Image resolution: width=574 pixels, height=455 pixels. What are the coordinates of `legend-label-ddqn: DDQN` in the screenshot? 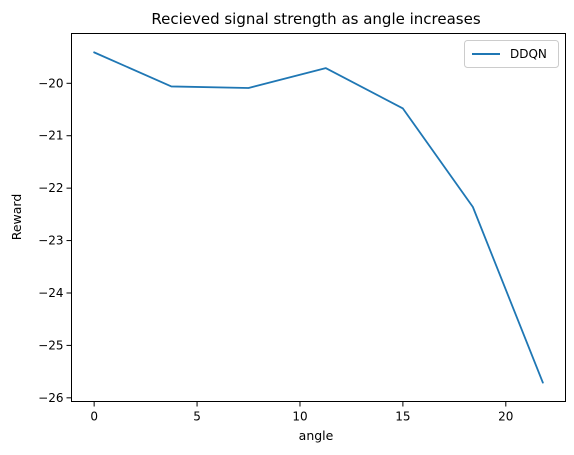 It's located at (528, 54).